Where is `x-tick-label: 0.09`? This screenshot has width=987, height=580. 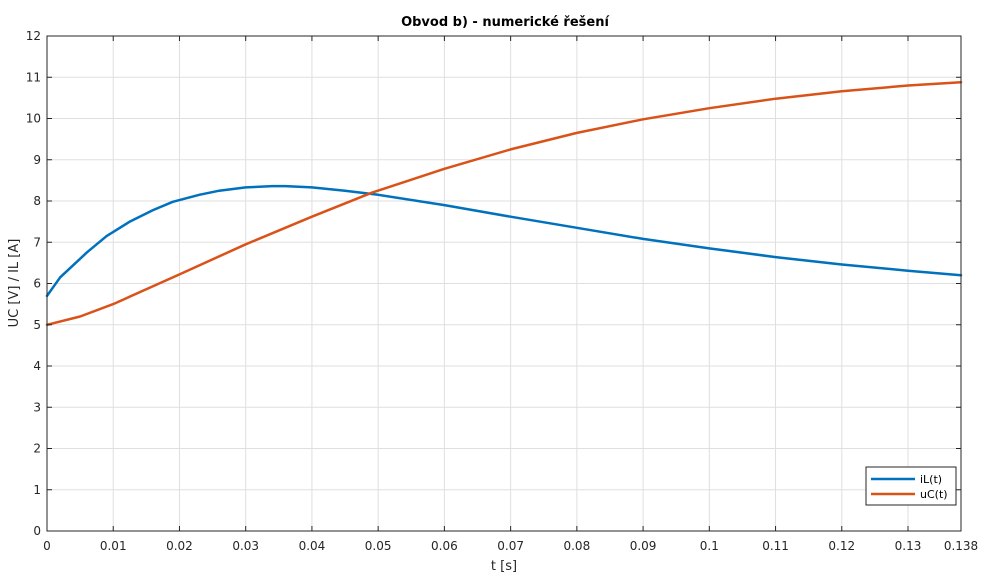
x-tick-label: 0.09 is located at coordinates (643, 546).